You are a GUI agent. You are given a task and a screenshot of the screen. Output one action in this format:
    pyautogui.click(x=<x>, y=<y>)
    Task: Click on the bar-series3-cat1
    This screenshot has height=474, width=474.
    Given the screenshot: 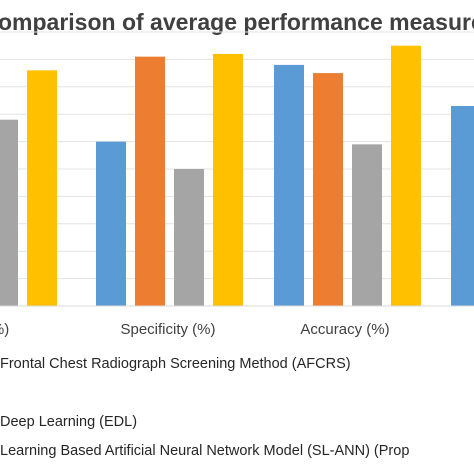 What is the action you would take?
    pyautogui.click(x=9, y=213)
    